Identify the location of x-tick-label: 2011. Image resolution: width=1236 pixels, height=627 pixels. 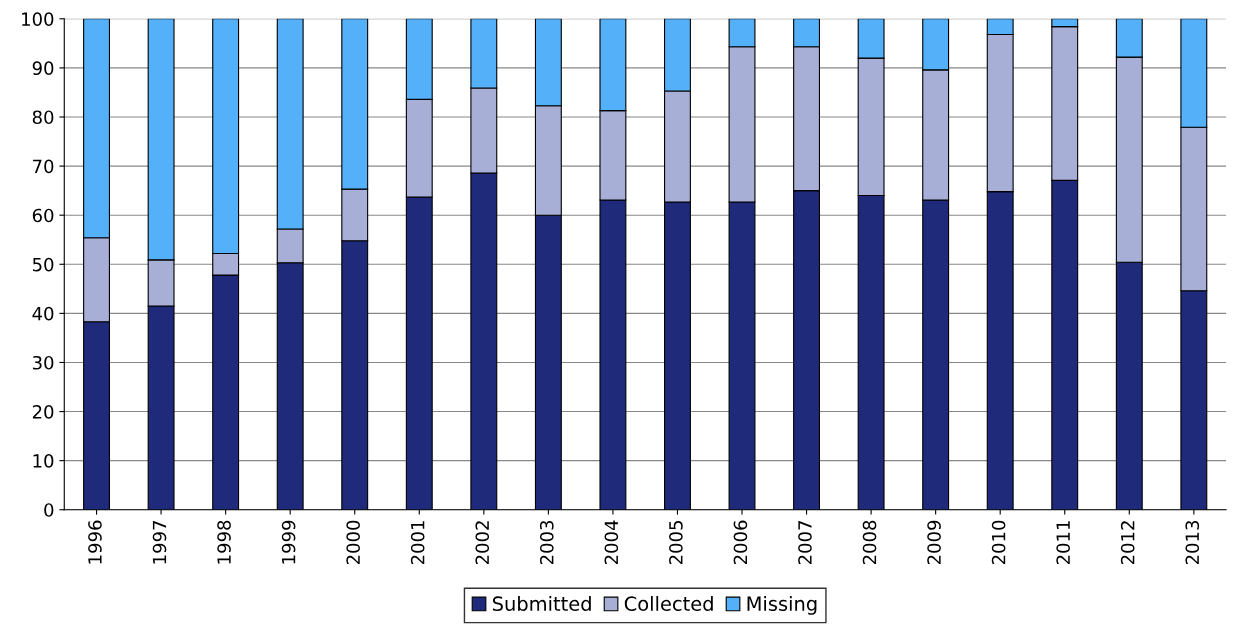
(1063, 543).